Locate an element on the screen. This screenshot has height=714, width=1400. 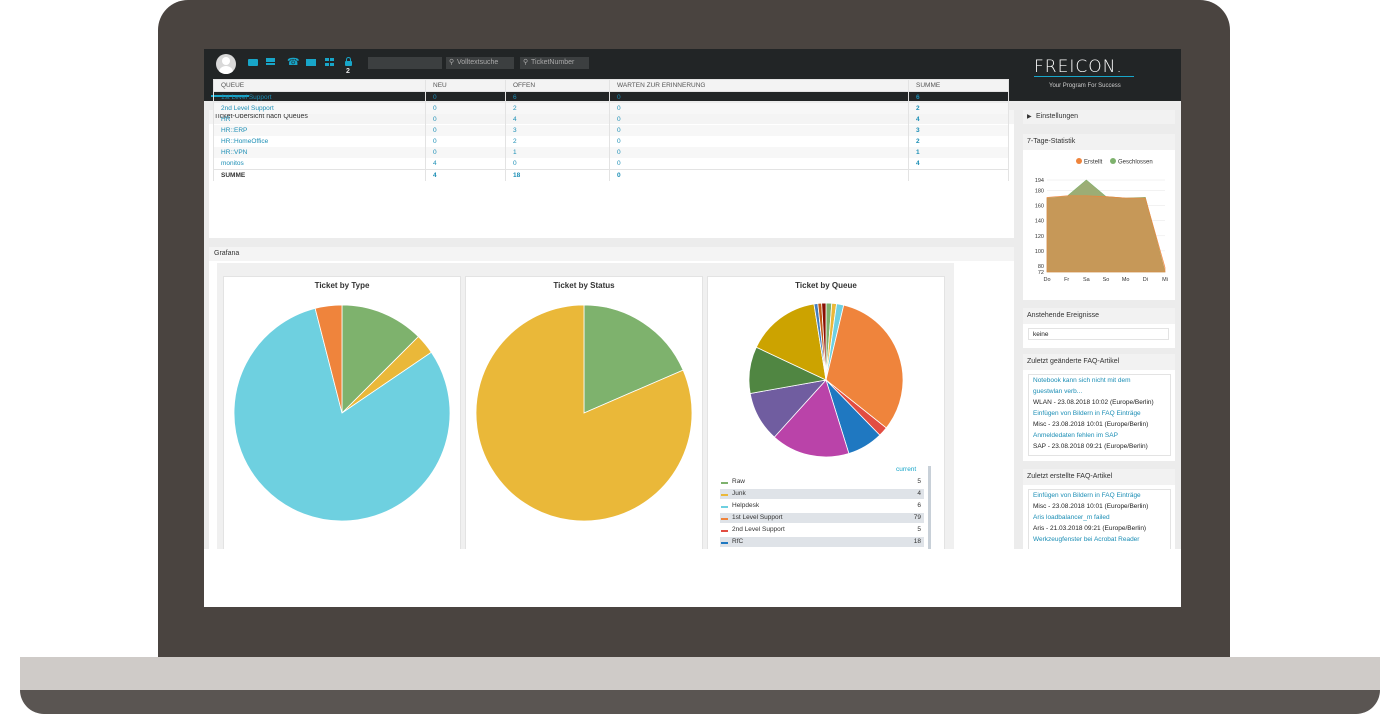
lock-icon is located at coordinates (348, 61).